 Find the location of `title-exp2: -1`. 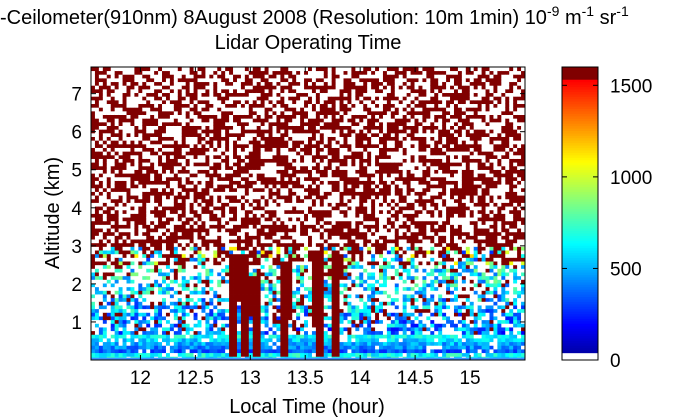

title-exp2: -1 is located at coordinates (588, 11).